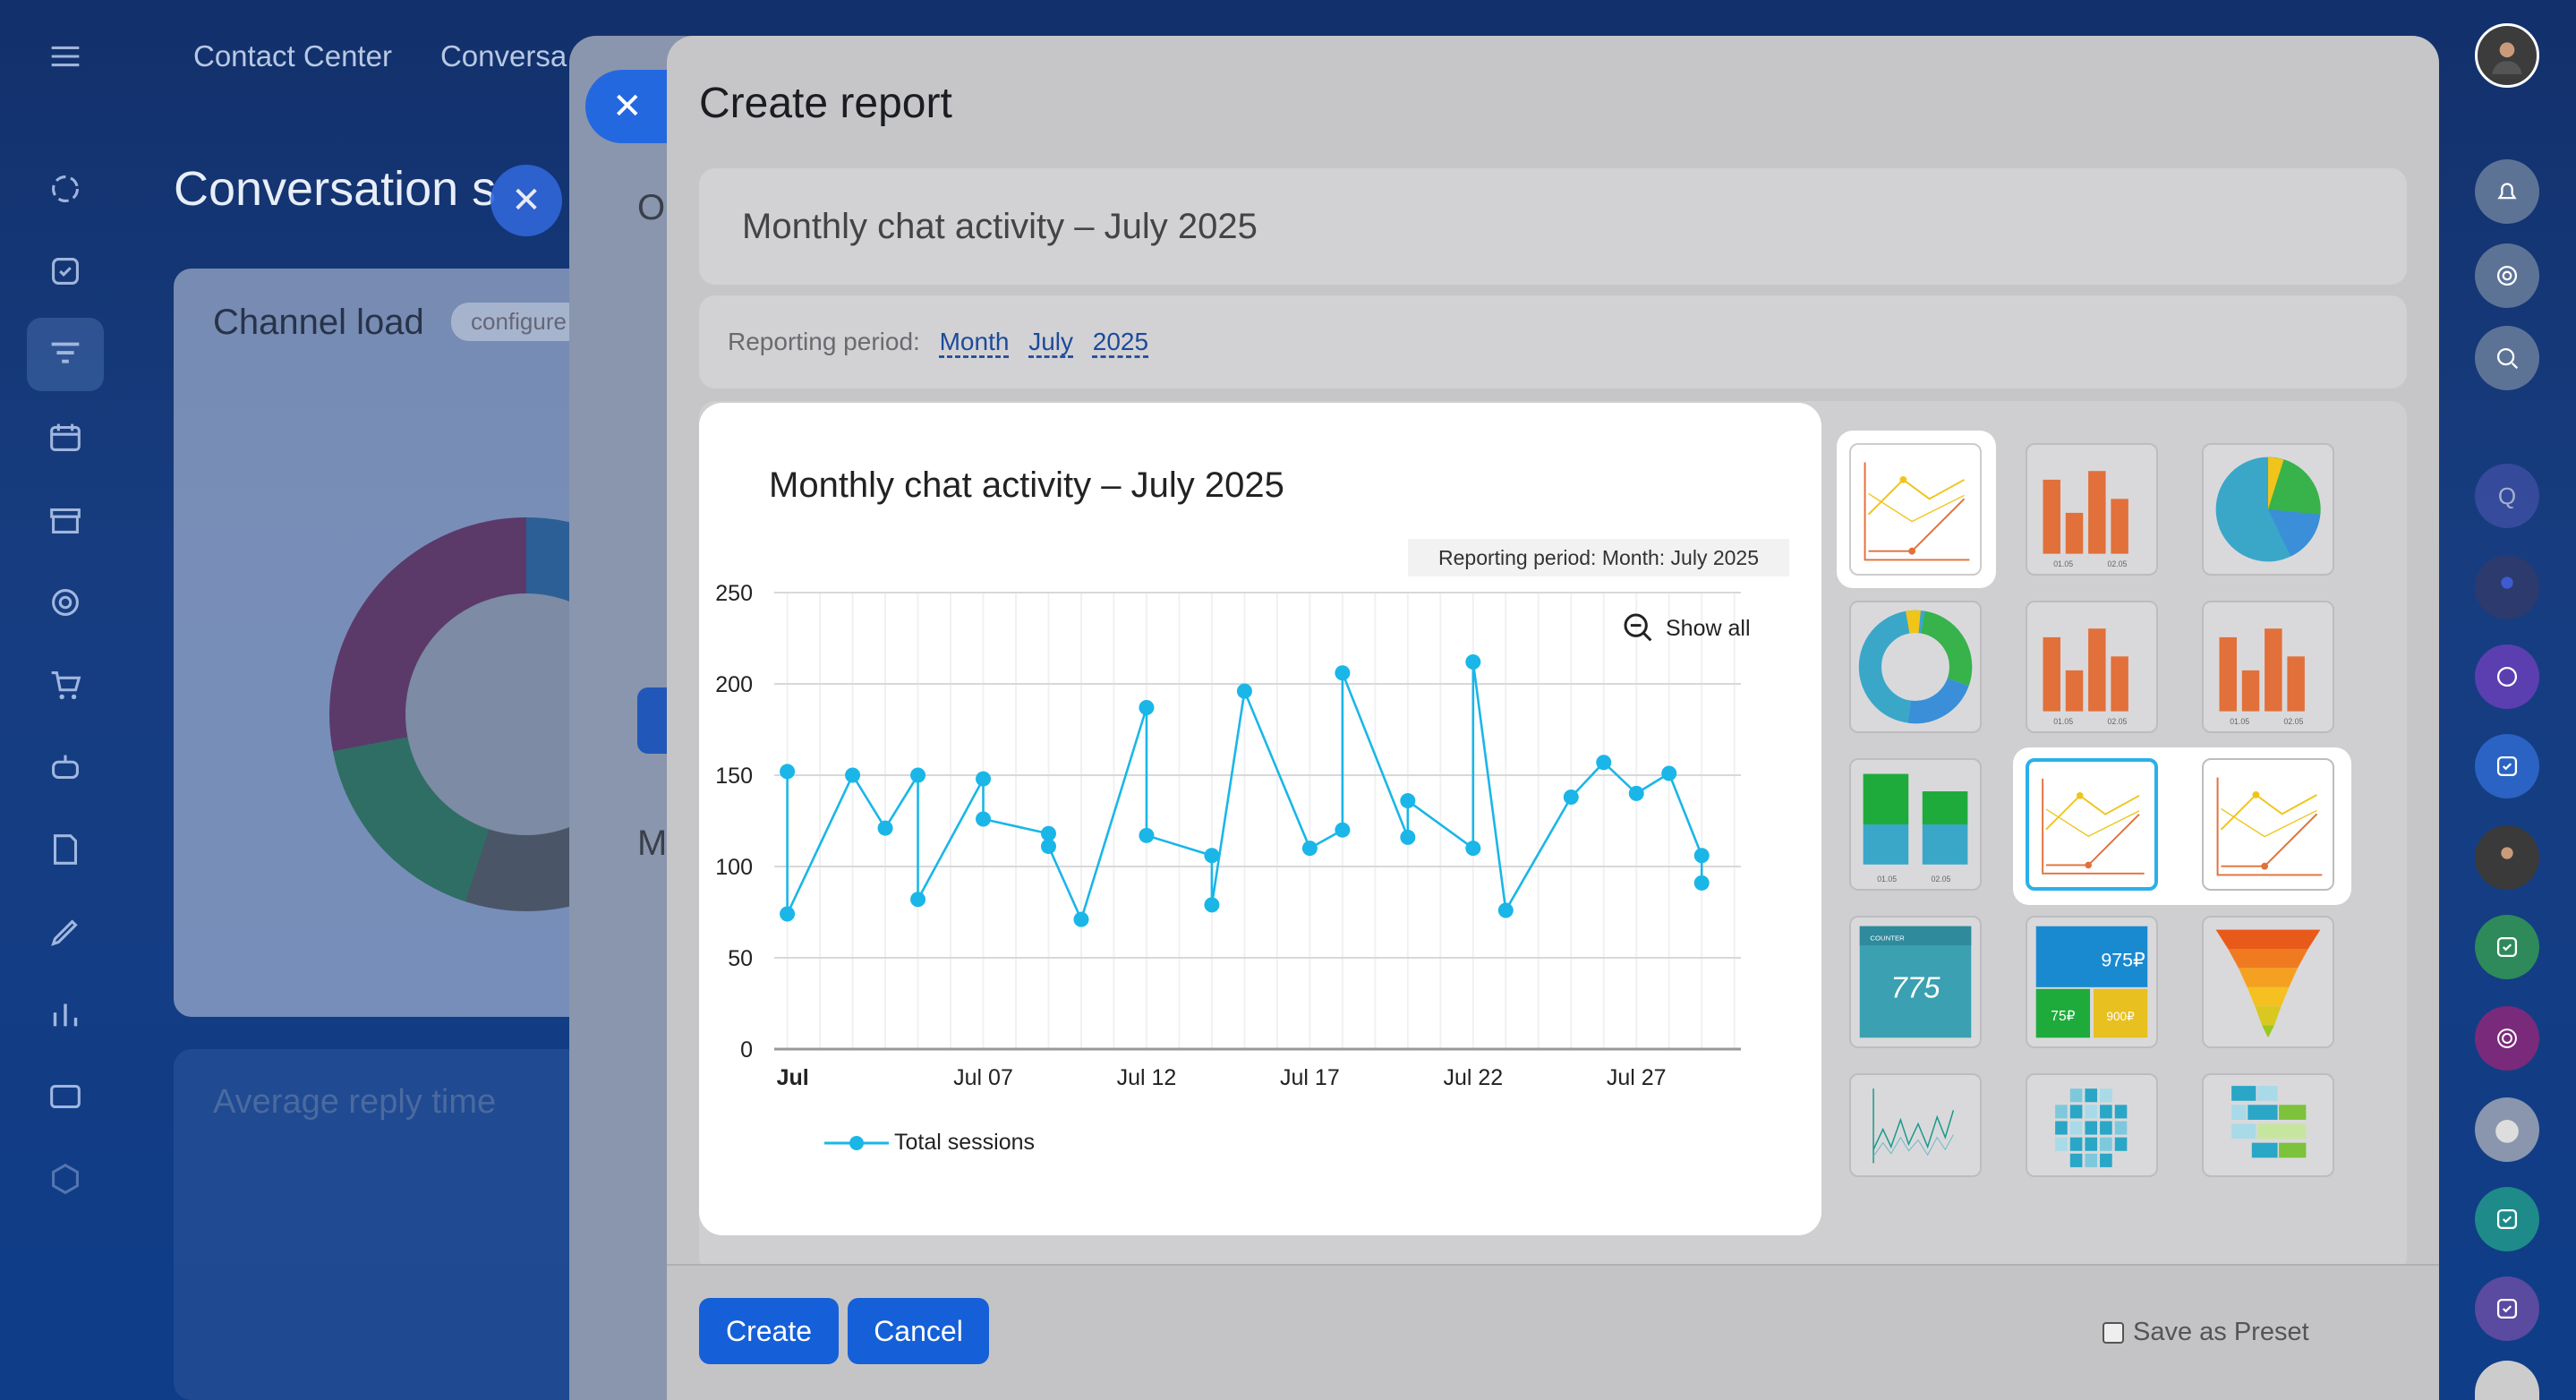 Image resolution: width=2576 pixels, height=1400 pixels. Describe the element at coordinates (2268, 510) in the screenshot. I see `pie-chart-thumb` at that location.